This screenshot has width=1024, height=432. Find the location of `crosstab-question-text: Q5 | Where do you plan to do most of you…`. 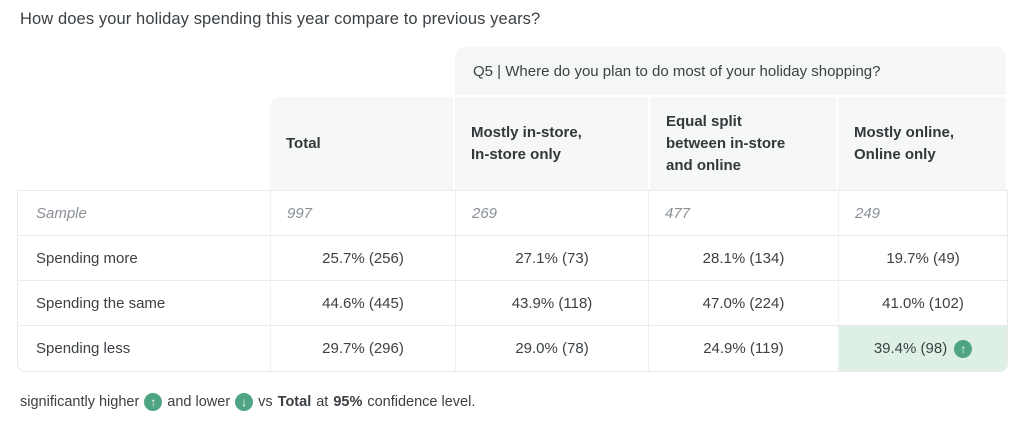

crosstab-question-text: Q5 | Where do you plan to do most of you… is located at coordinates (677, 71).